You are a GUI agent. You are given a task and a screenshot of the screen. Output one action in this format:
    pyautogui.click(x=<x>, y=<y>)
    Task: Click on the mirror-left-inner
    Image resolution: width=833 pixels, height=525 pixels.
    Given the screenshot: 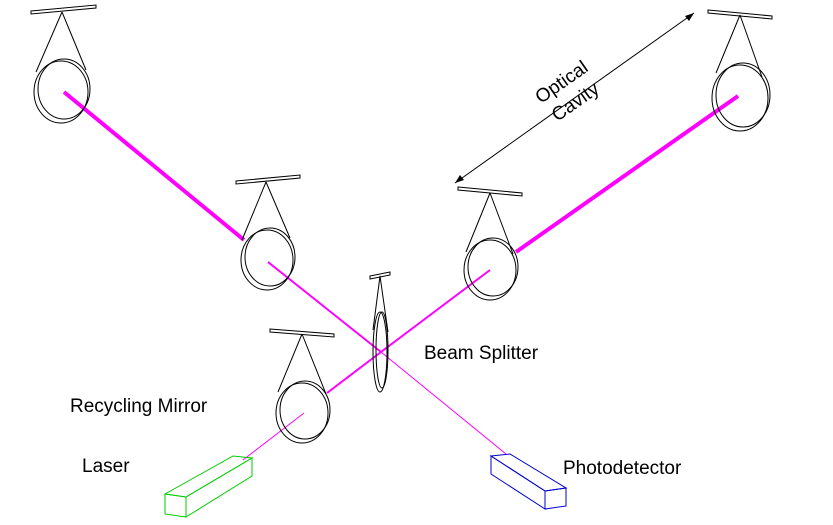 What is the action you would take?
    pyautogui.click(x=268, y=232)
    